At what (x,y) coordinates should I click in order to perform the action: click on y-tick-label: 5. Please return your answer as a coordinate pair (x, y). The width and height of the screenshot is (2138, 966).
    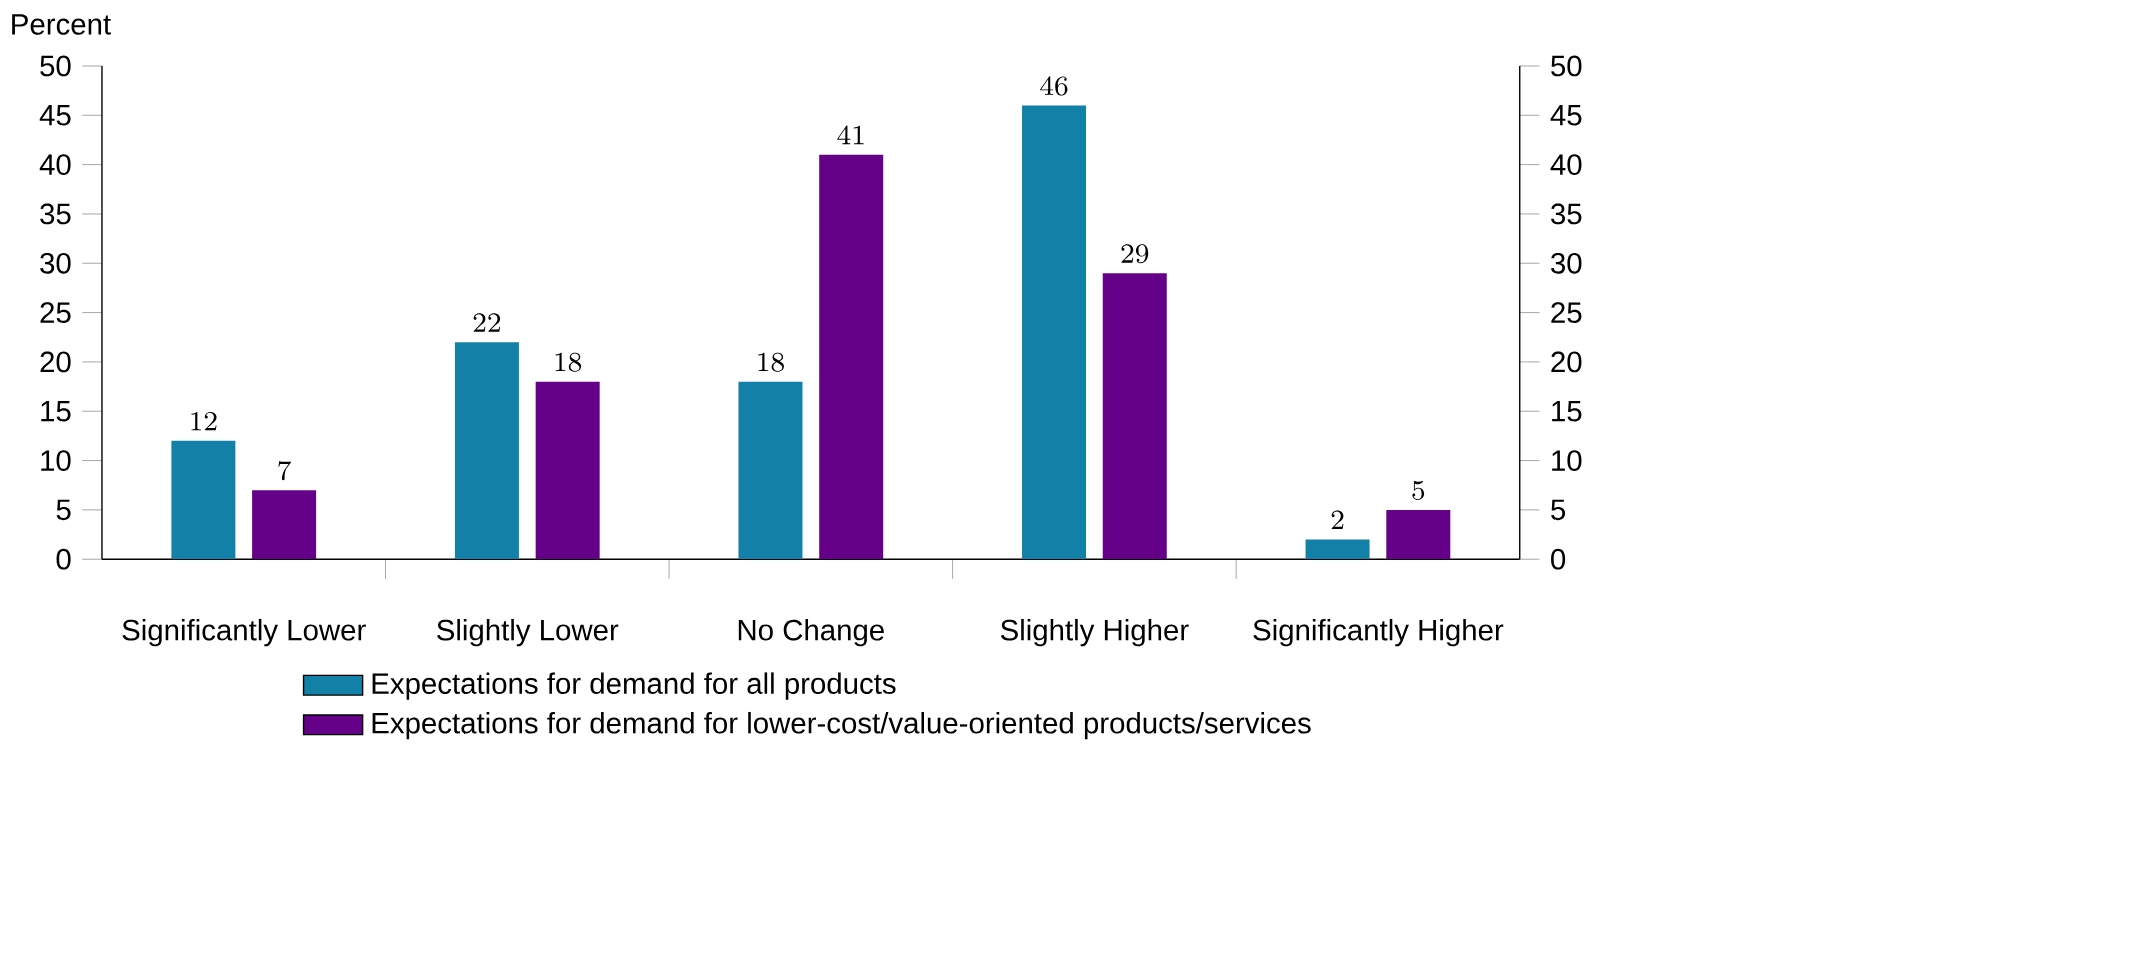
    Looking at the image, I should click on (63, 510).